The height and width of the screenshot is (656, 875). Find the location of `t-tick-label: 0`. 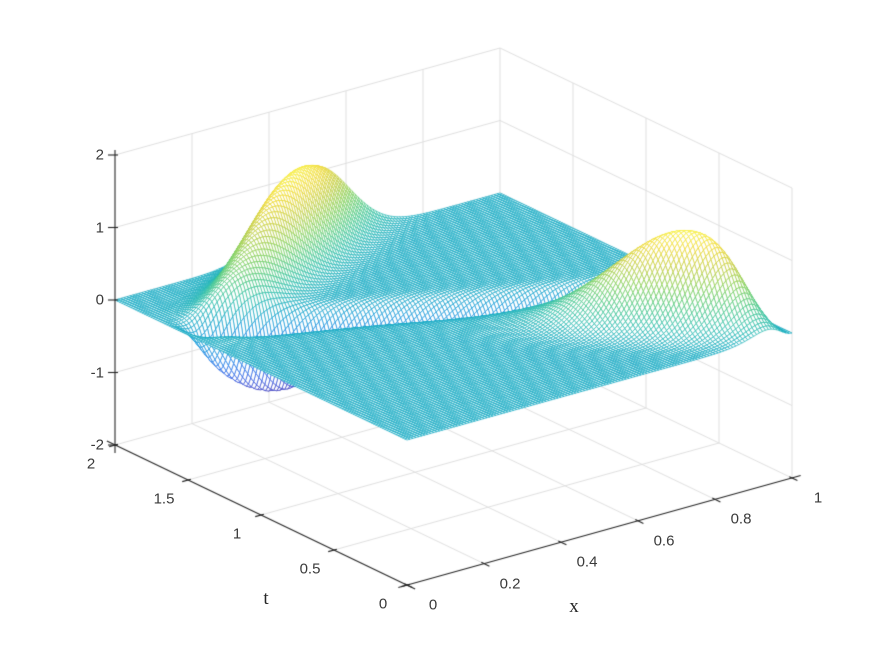

t-tick-label: 0 is located at coordinates (383, 604).